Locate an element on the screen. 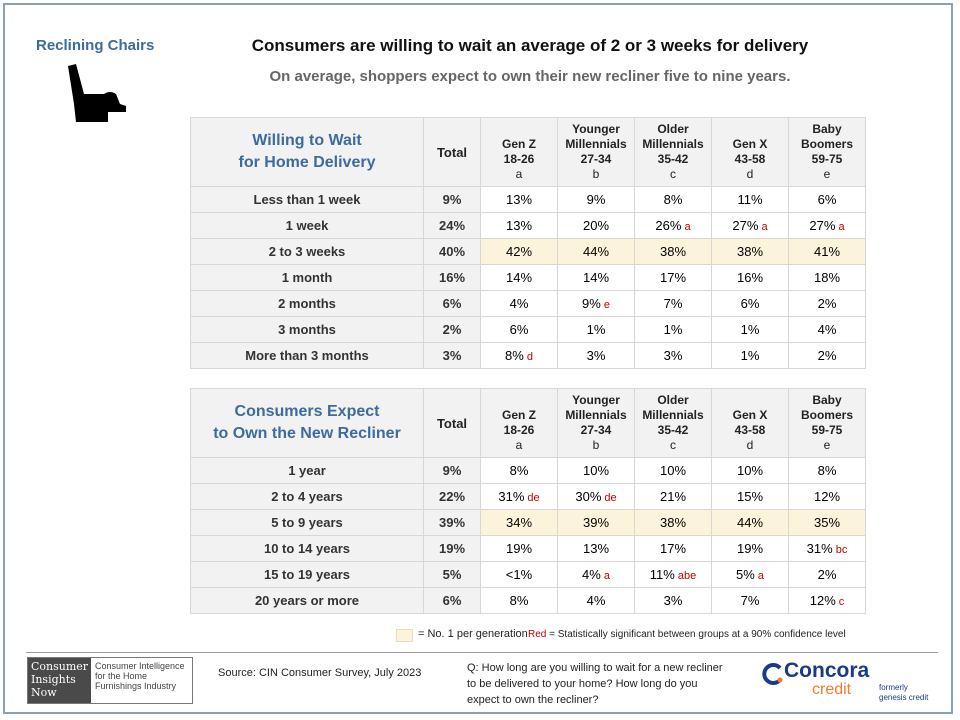 The image size is (960, 720). row-label: 15 to 19 years is located at coordinates (307, 574).